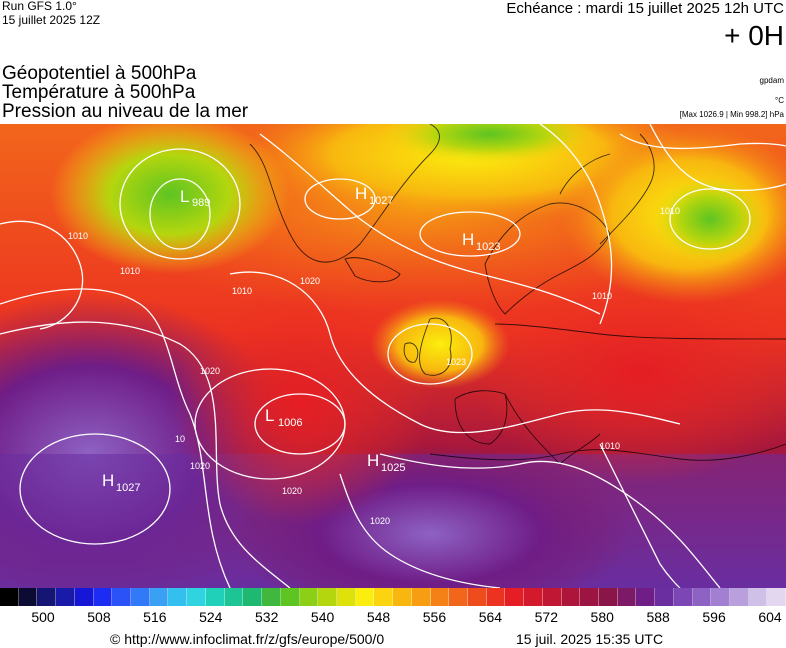  I want to click on colorbar-tick-label: 508, so click(99, 617).